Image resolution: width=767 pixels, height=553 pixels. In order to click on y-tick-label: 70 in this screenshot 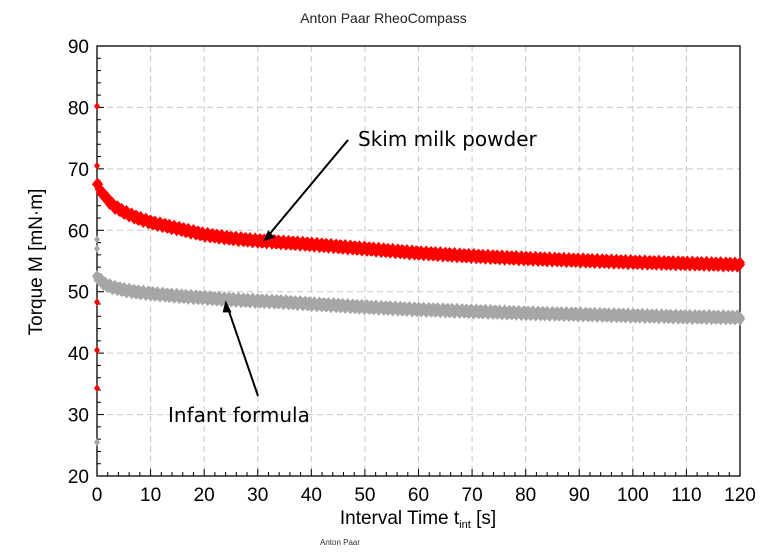, I will do `click(78, 170)`.